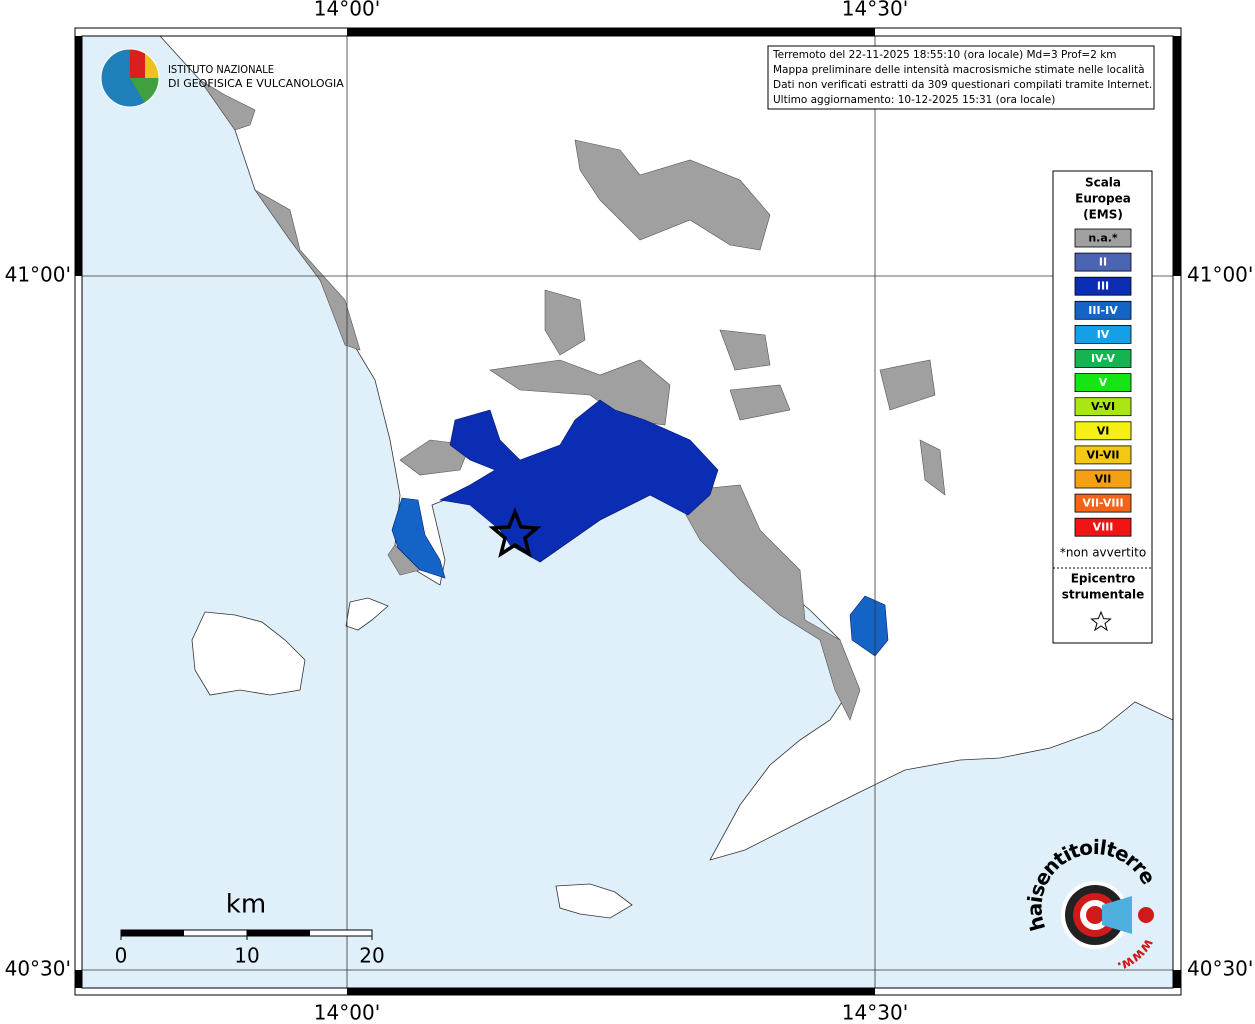 This screenshot has width=1255, height=1024. Describe the element at coordinates (256, 83) in the screenshot. I see `logo-text: DI GEOFISICA E VULCANOLOGIA` at that location.